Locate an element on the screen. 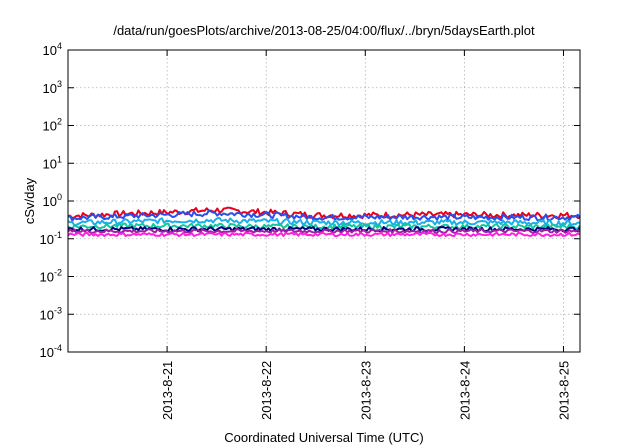  x-tick-label: 2013-8-22 is located at coordinates (266, 390).